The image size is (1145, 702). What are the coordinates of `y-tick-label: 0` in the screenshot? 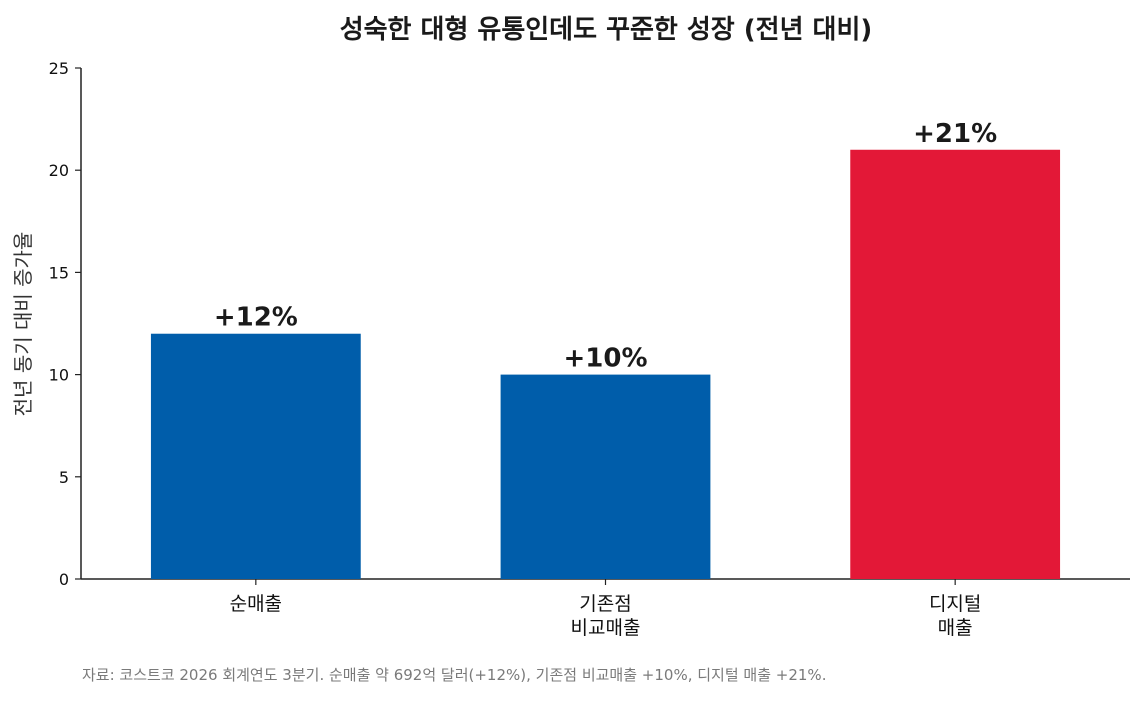 It's located at (64, 579).